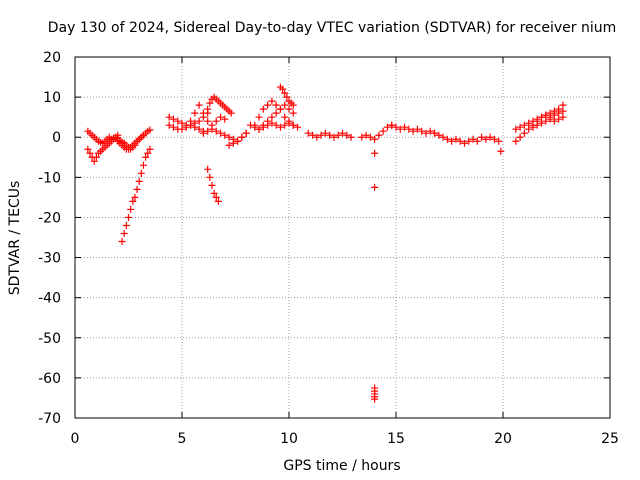 The image size is (640, 480). What do you see at coordinates (49, 379) in the screenshot?
I see `y-tick-label: -60` at bounding box center [49, 379].